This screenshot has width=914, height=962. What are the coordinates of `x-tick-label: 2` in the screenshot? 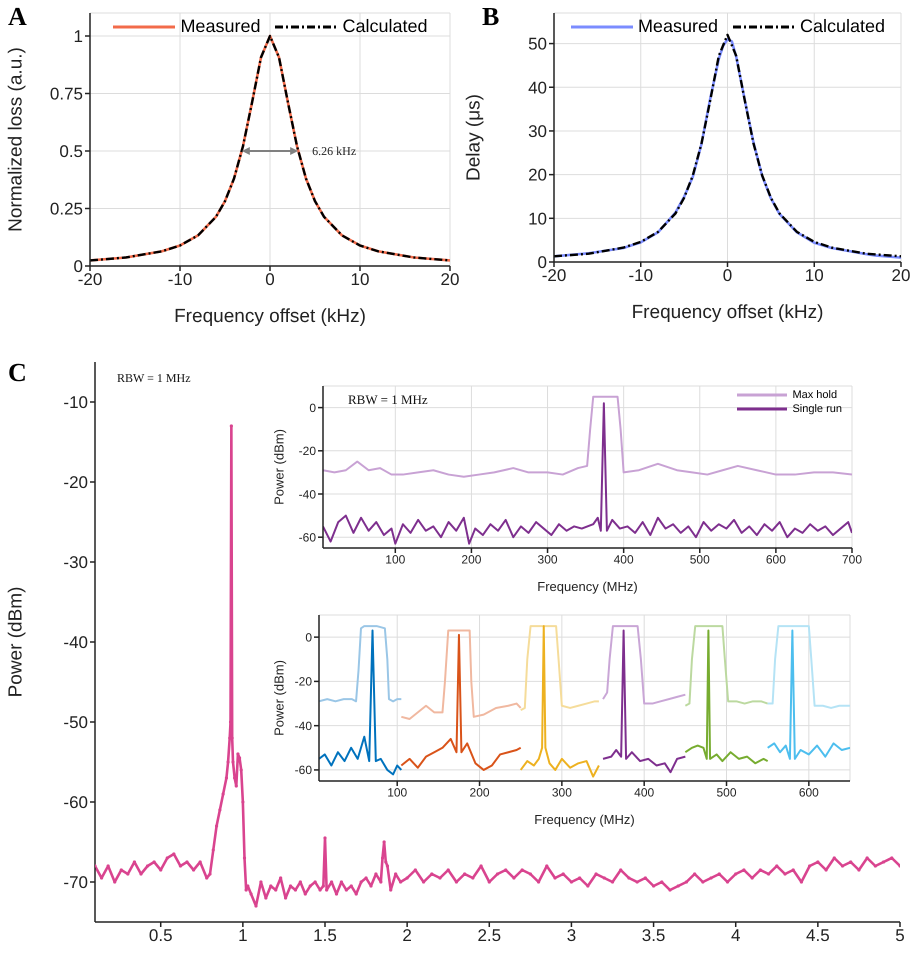 It's located at (407, 936).